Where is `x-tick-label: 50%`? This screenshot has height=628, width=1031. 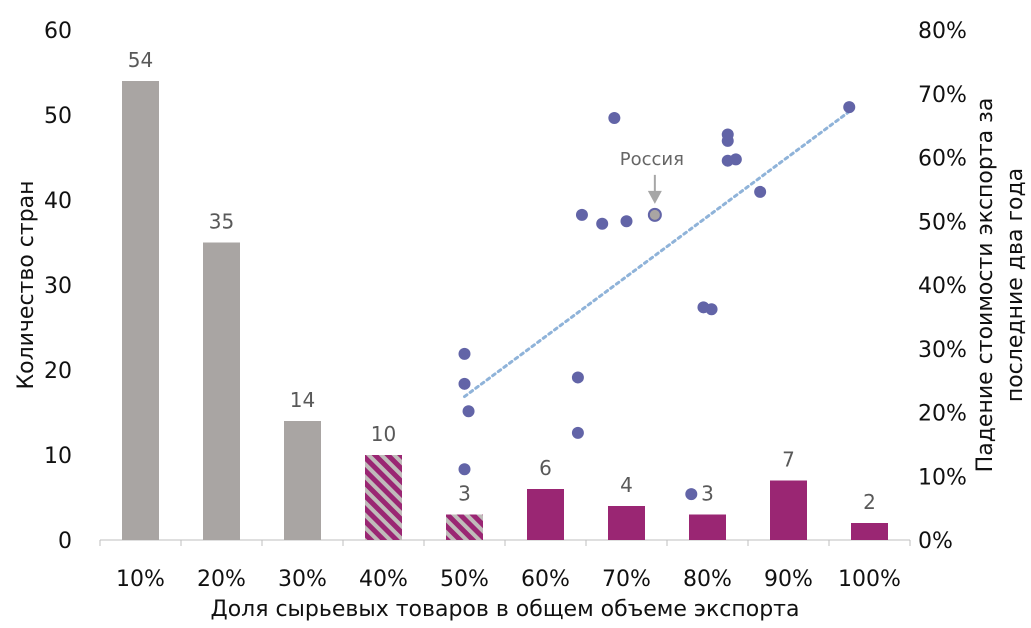 x-tick-label: 50% is located at coordinates (464, 579).